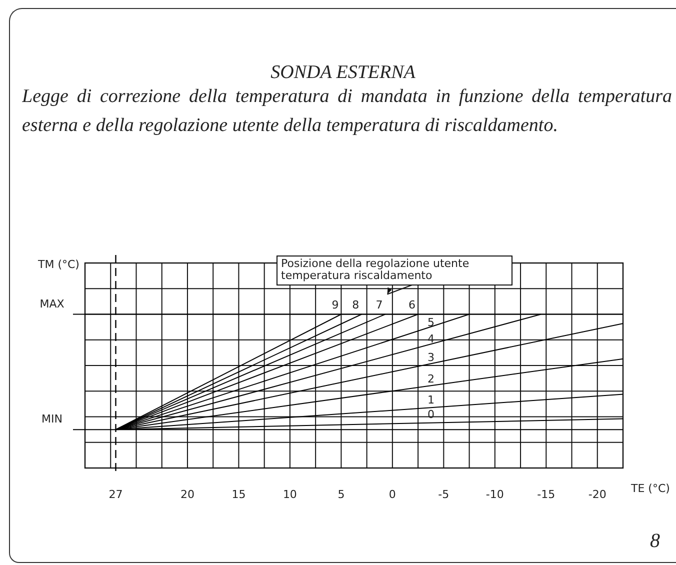 The width and height of the screenshot is (676, 565). I want to click on series-label: 6, so click(412, 305).